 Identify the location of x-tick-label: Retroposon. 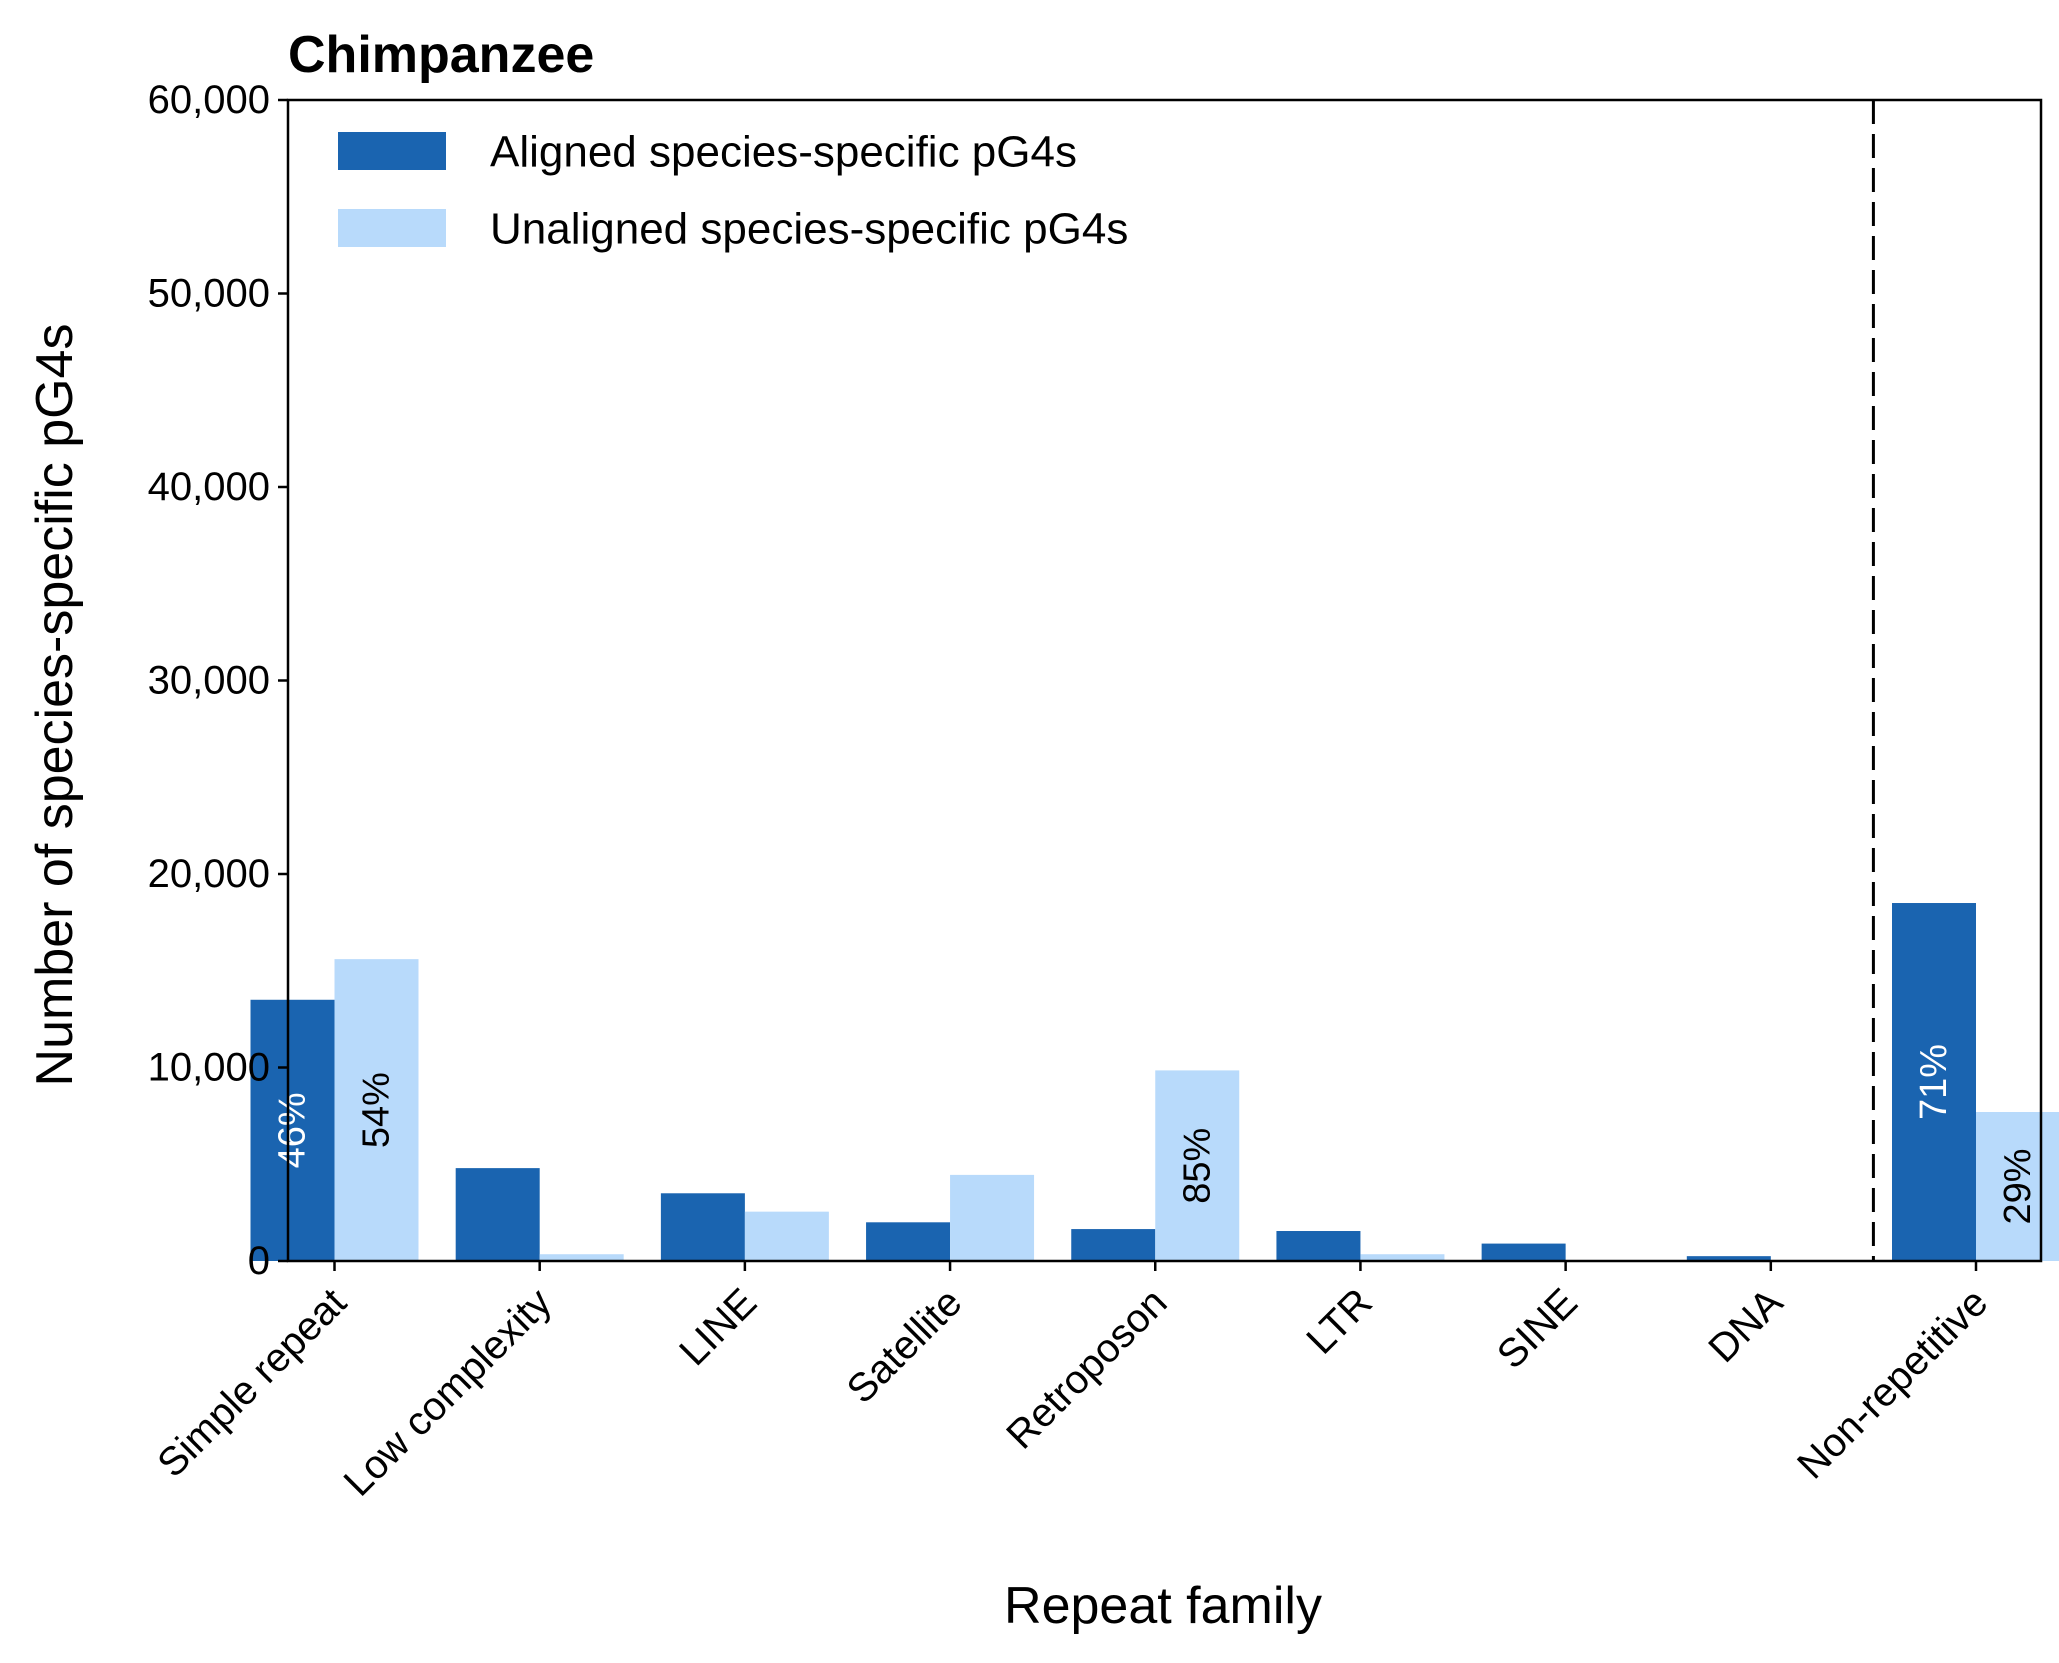
(1086, 1368).